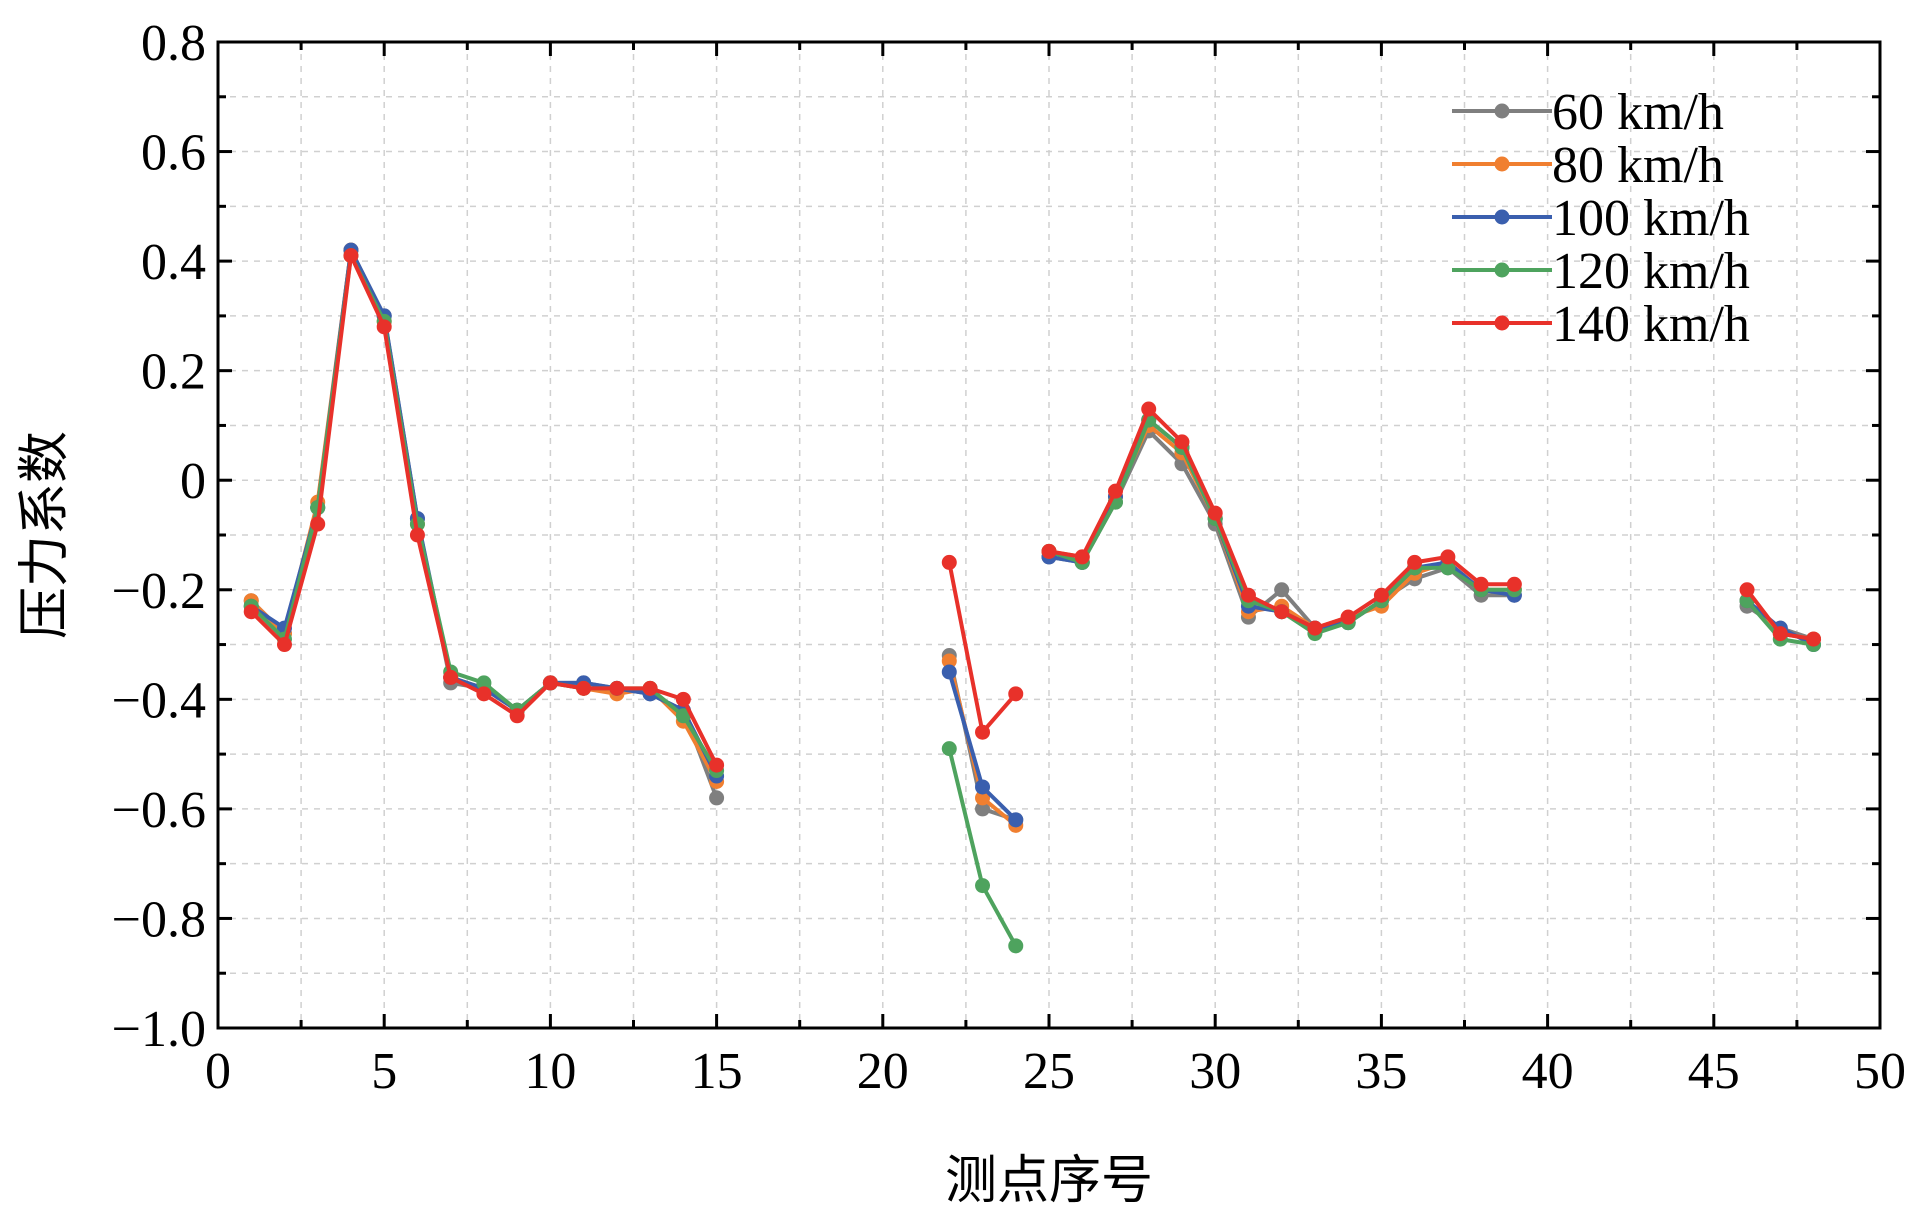 This screenshot has width=1913, height=1228. What do you see at coordinates (550, 1071) in the screenshot?
I see `x-tick-label: 10` at bounding box center [550, 1071].